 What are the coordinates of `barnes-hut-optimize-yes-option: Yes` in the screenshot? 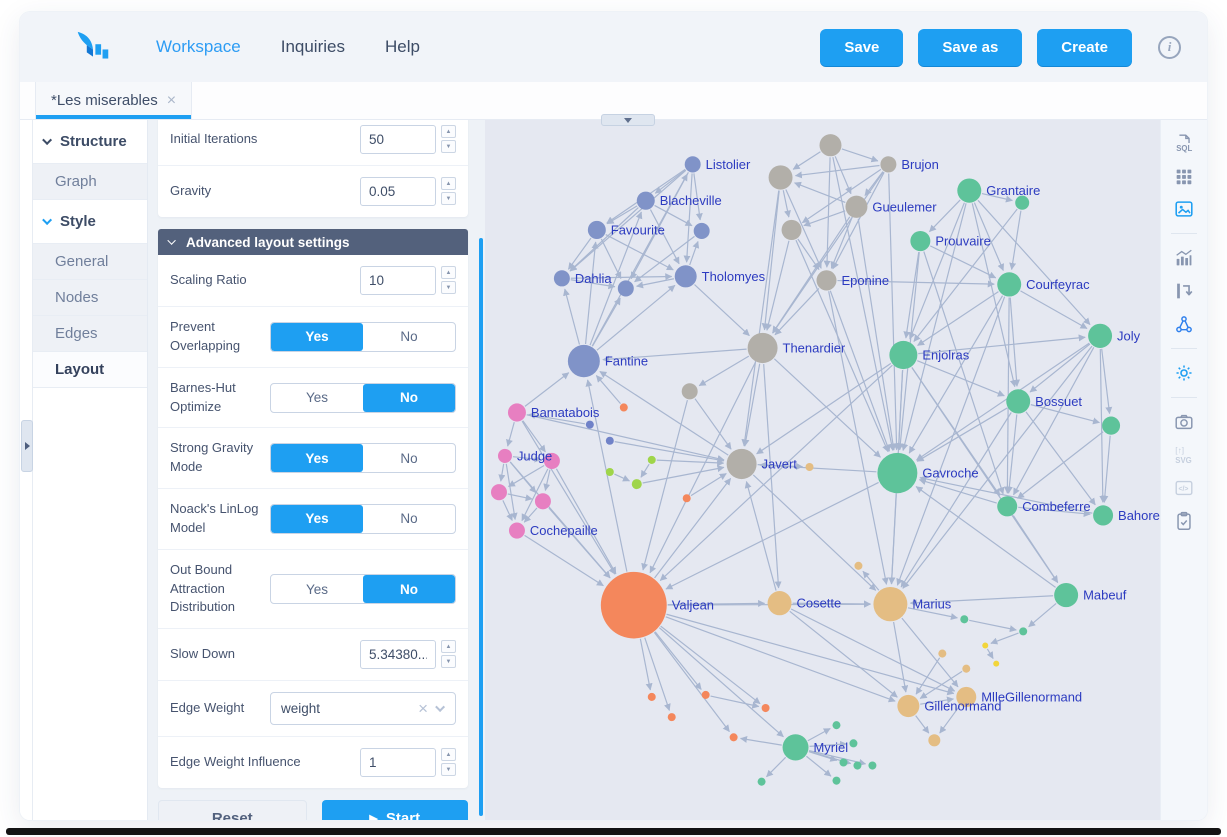 It's located at (317, 398).